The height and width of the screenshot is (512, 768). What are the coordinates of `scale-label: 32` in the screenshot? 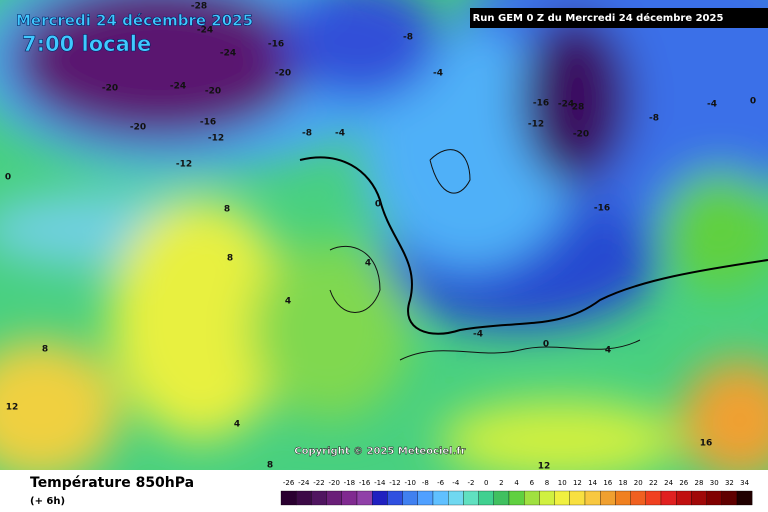 It's located at (729, 483).